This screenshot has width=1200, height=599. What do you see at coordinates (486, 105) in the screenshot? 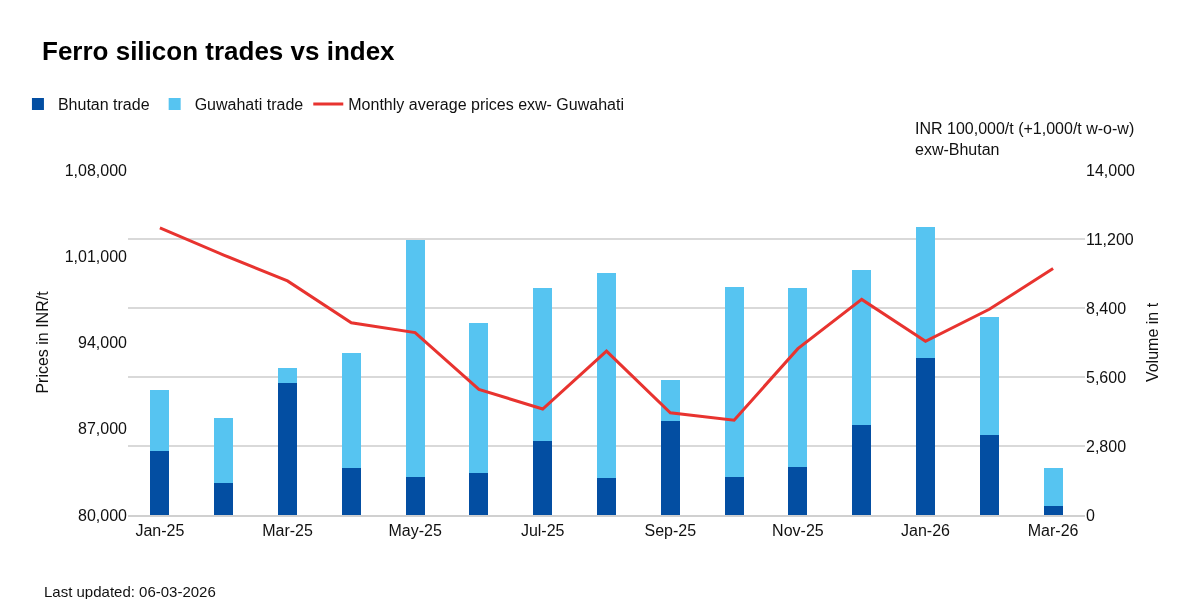
I see `legend-label: Monthly average prices exw- Guwahati` at bounding box center [486, 105].